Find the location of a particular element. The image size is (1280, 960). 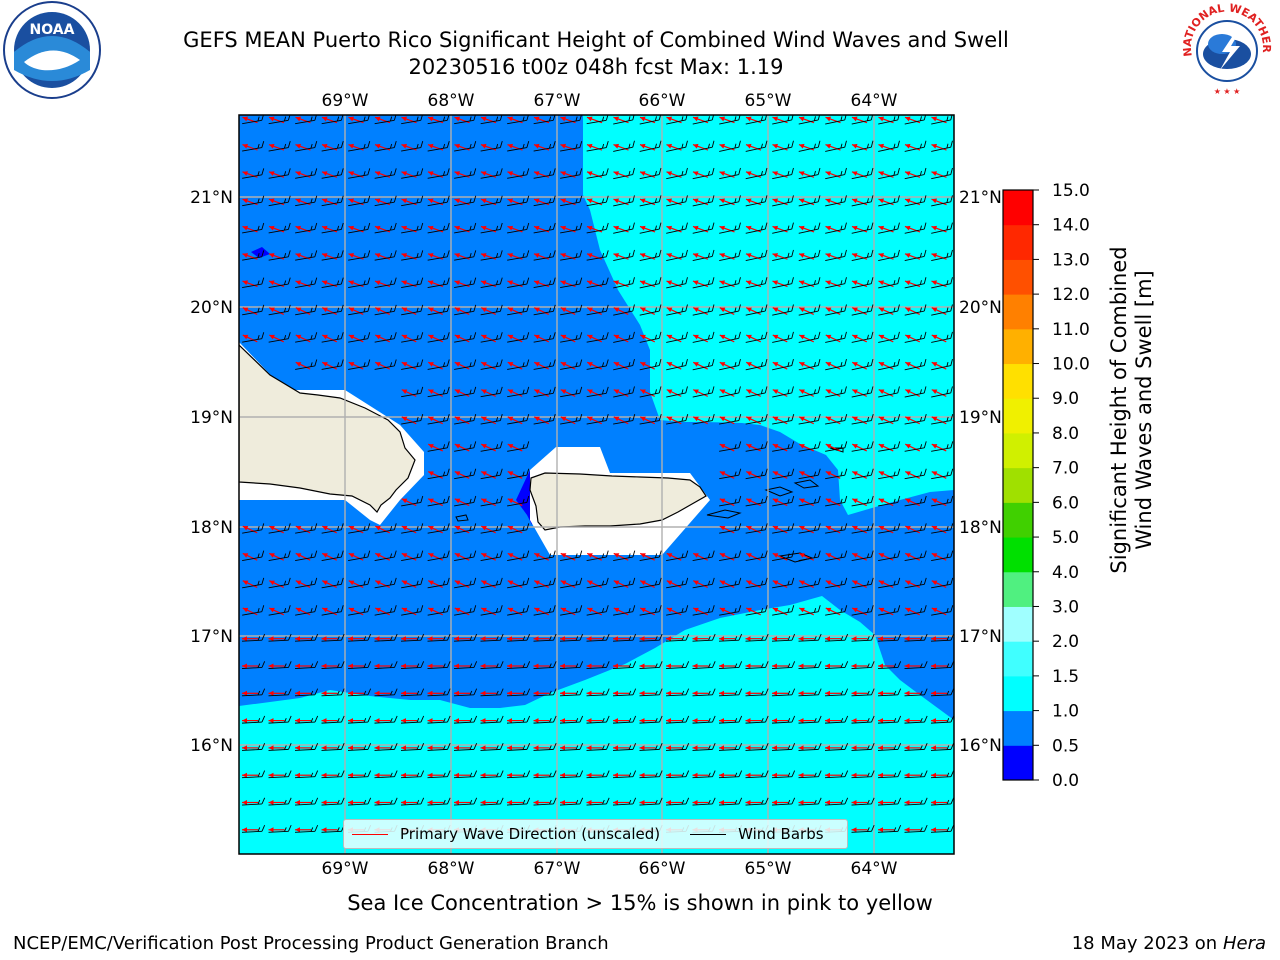

island-mona is located at coordinates (462, 518).